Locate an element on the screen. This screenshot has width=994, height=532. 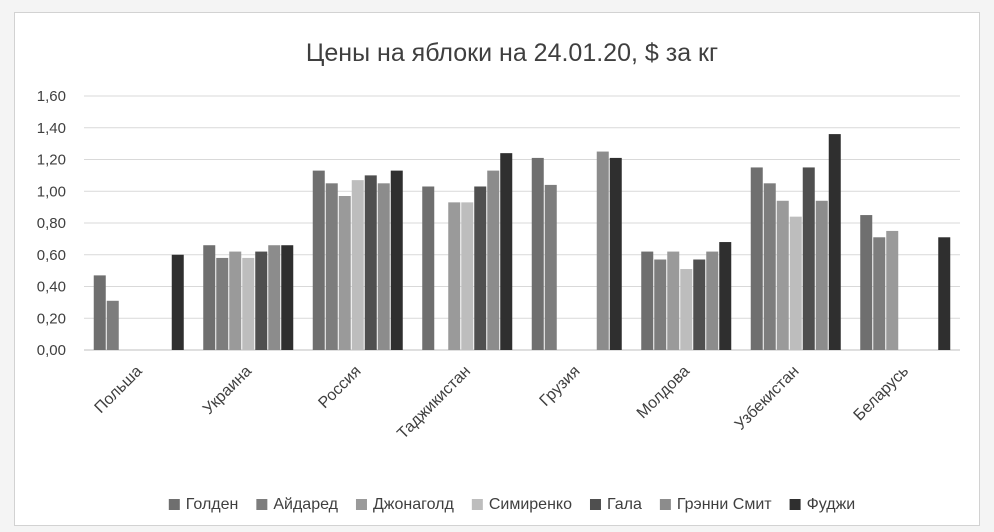
x-tick-label: Таджикистан is located at coordinates (434, 403).